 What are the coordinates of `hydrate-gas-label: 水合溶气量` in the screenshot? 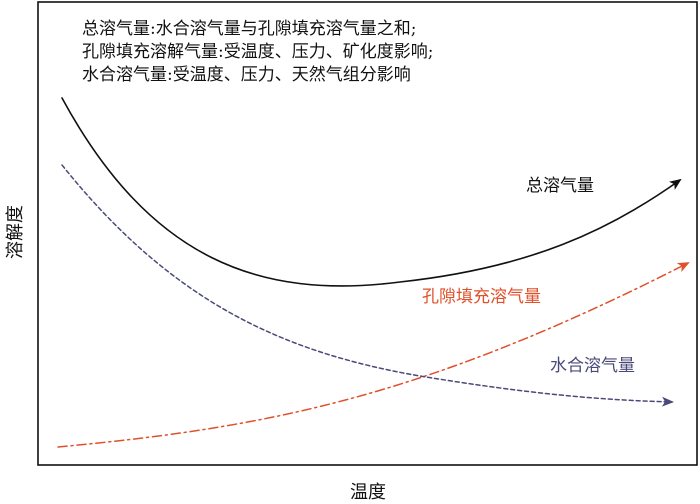 It's located at (592, 366).